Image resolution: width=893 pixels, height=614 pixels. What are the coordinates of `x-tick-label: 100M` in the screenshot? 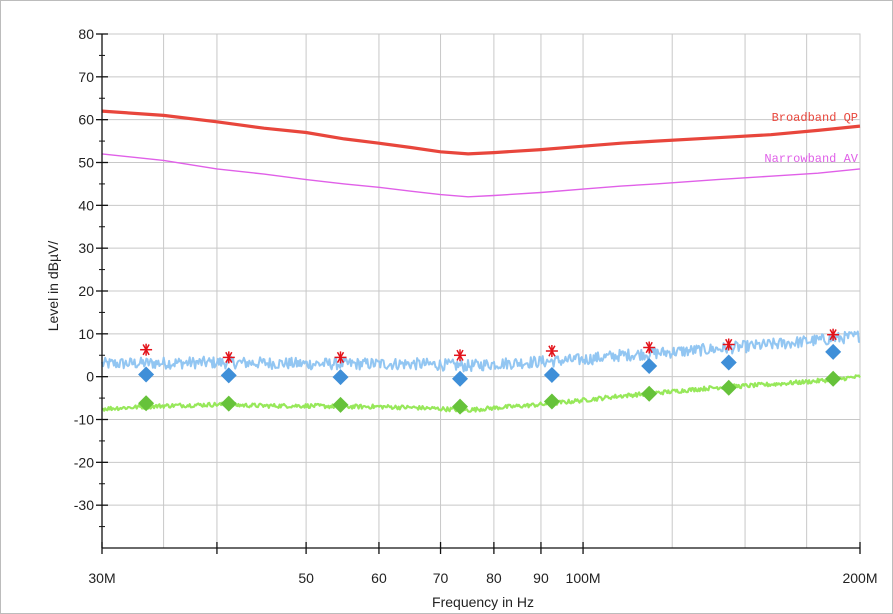 It's located at (583, 578).